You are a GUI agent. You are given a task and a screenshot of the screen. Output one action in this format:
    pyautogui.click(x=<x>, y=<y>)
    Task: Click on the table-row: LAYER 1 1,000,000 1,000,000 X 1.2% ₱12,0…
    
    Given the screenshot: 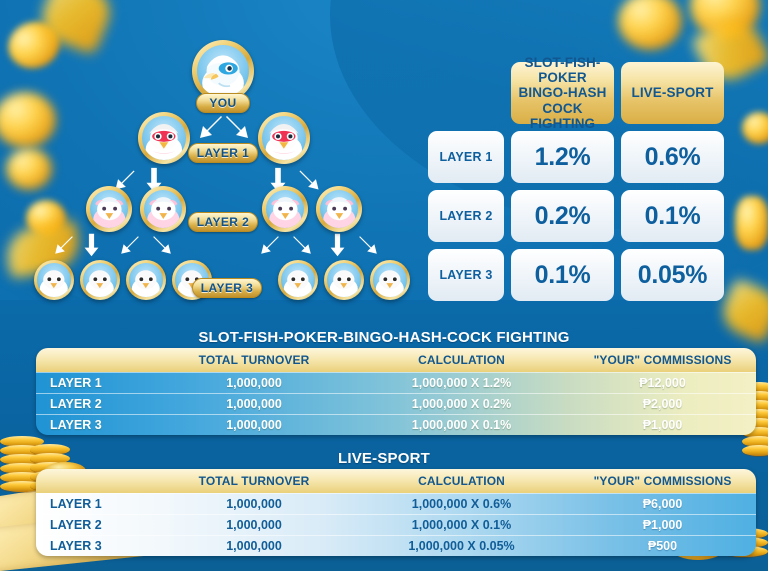 What is the action you would take?
    pyautogui.click(x=396, y=382)
    